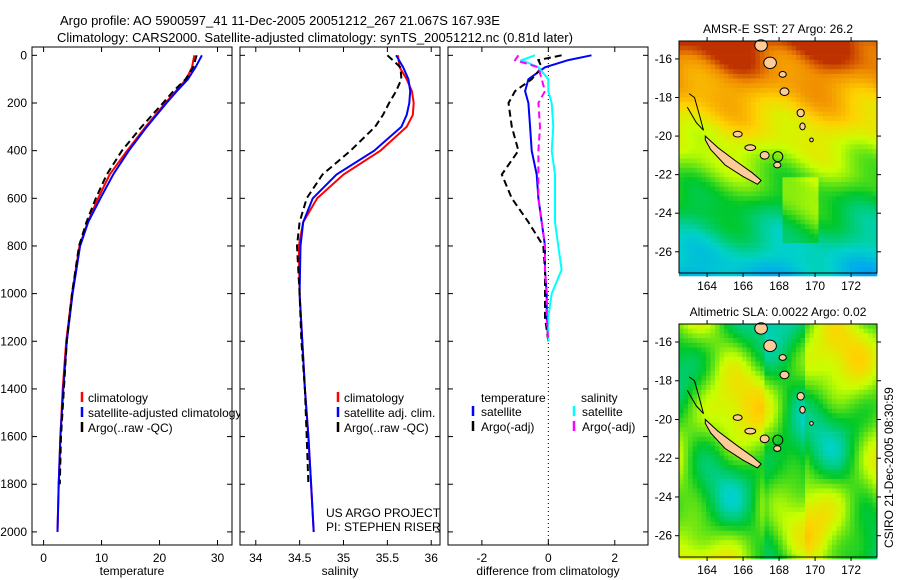 Image resolution: width=900 pixels, height=580 pixels. What do you see at coordinates (513, 398) in the screenshot?
I see `legend-header-temperature: temperature` at bounding box center [513, 398].